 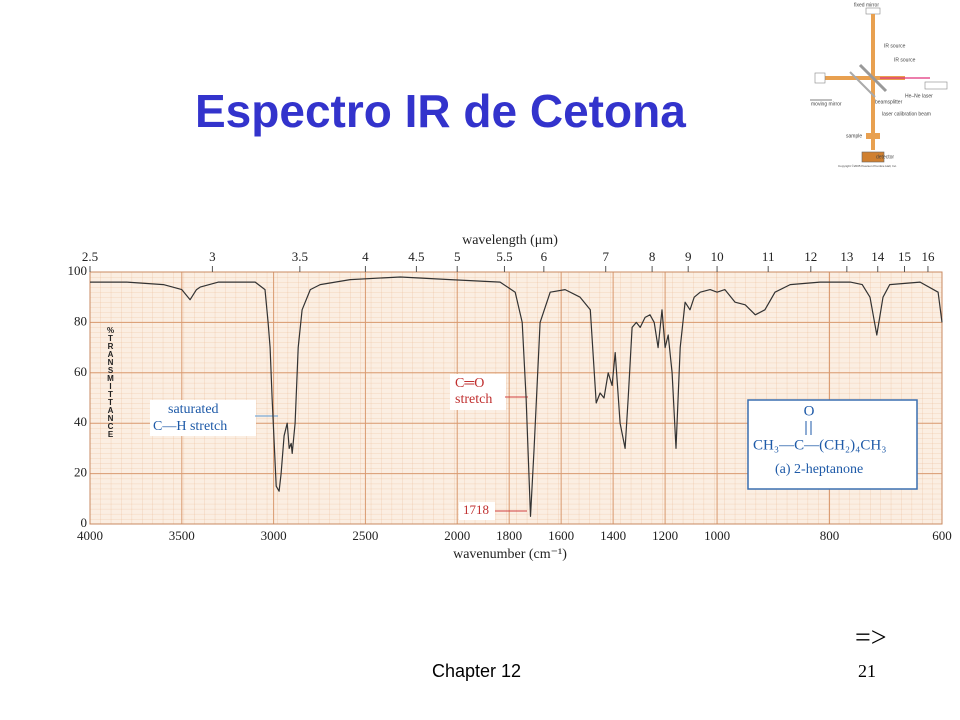 I want to click on x2-tick-label: 2.5, so click(x=90, y=256).